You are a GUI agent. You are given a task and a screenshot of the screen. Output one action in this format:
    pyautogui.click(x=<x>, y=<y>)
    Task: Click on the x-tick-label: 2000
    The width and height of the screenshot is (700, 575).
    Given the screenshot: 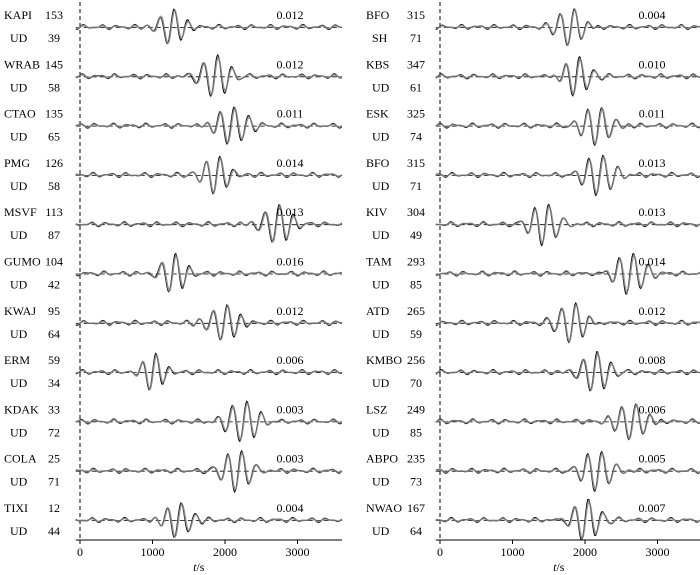 What is the action you would take?
    pyautogui.click(x=225, y=552)
    